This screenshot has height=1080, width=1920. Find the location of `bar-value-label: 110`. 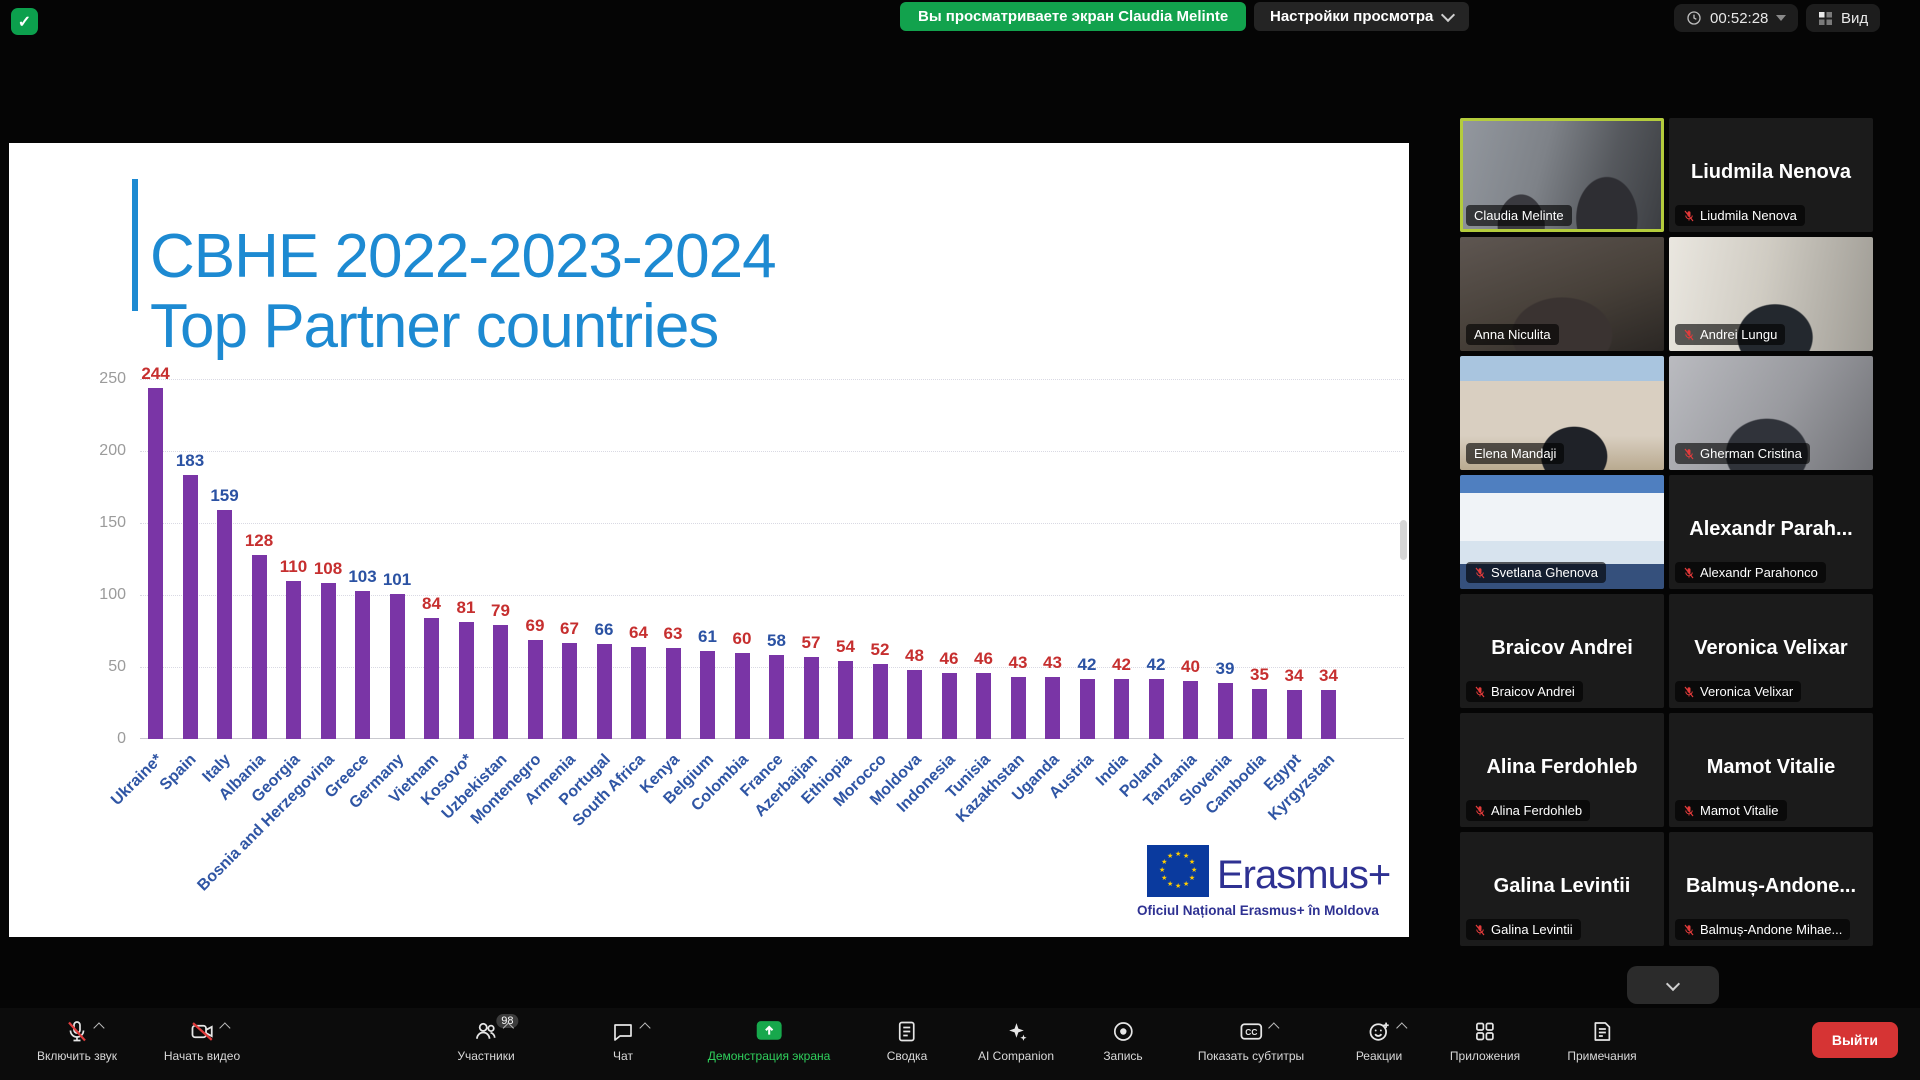

bar-value-label: 110 is located at coordinates (293, 566).